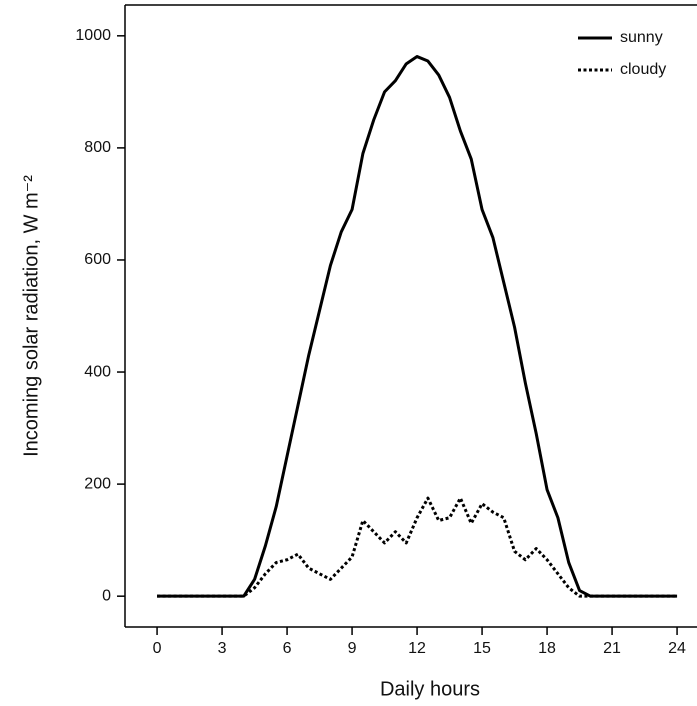 This screenshot has height=706, width=697. Describe the element at coordinates (677, 648) in the screenshot. I see `x-tick-label: 24` at that location.